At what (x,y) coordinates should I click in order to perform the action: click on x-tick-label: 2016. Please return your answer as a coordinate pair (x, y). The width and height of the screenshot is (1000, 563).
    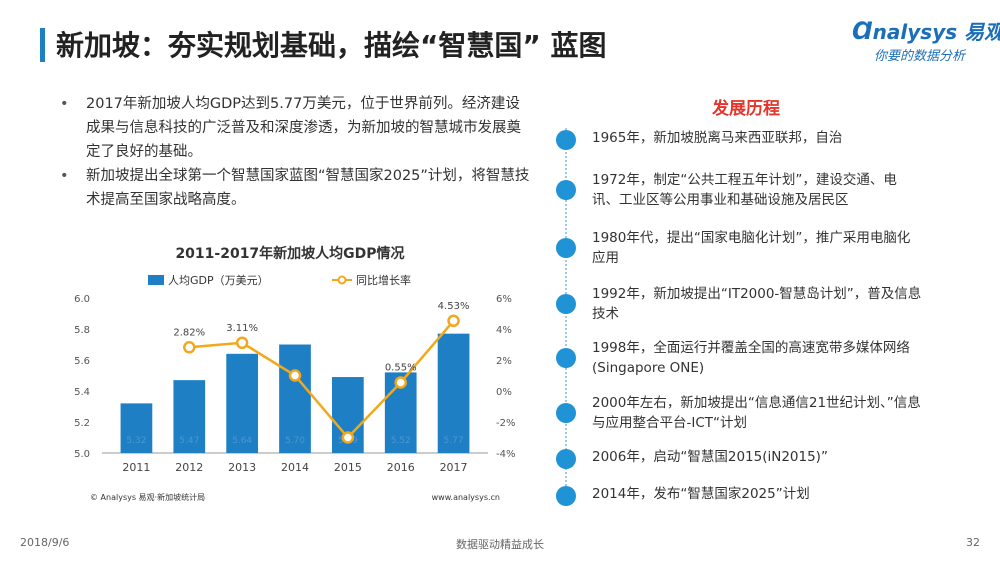
    Looking at the image, I should click on (401, 467).